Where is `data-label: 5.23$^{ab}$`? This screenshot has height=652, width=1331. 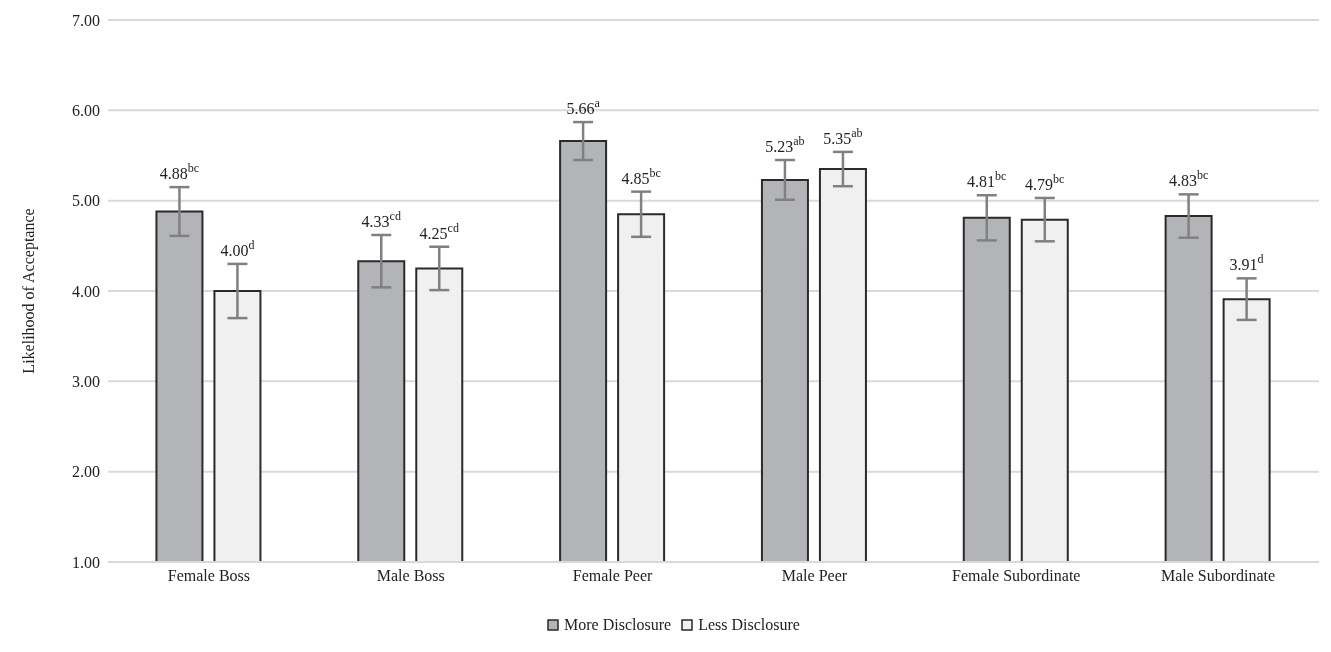
data-label: 5.23$^{ab}$ is located at coordinates (785, 145).